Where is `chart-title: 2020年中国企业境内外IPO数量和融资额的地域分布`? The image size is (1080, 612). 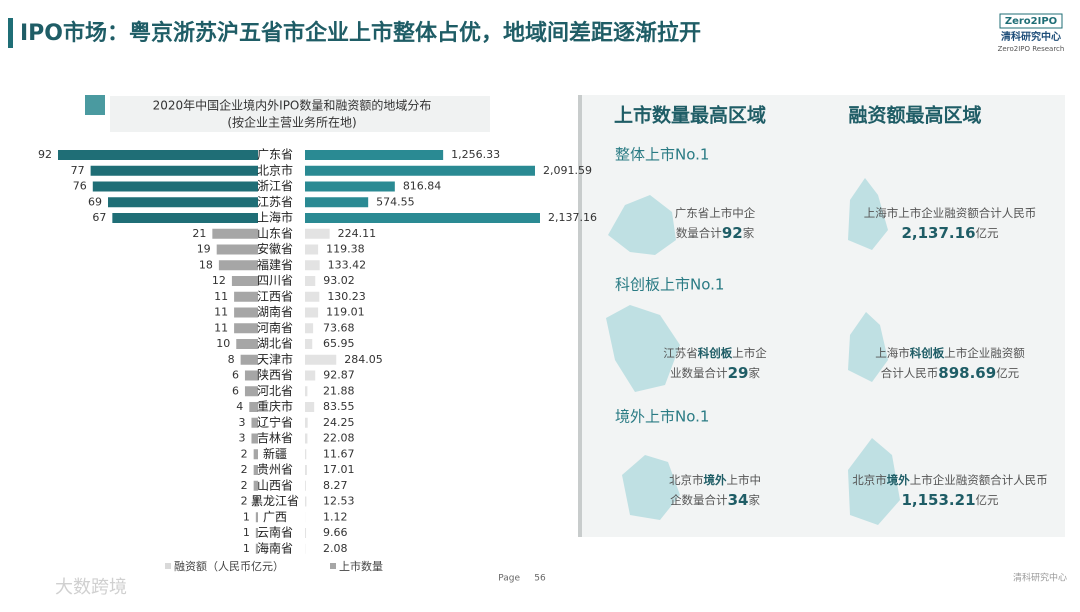 chart-title: 2020年中国企业境内外IPO数量和融资额的地域分布 is located at coordinates (292, 105).